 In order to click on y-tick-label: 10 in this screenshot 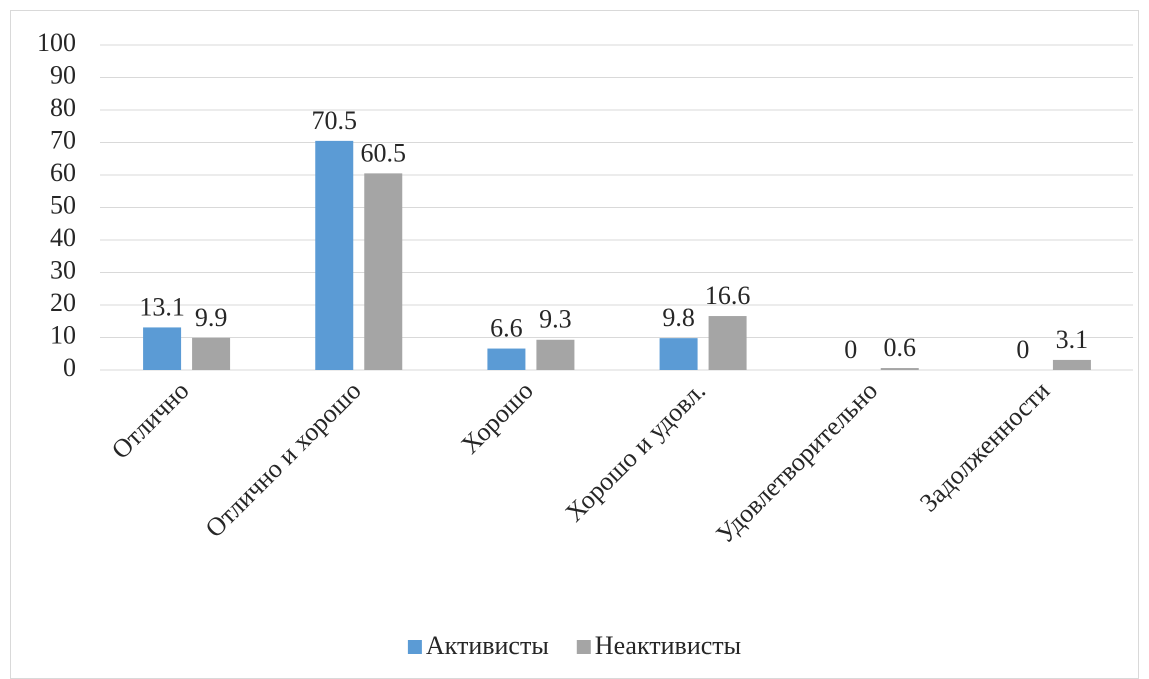, I will do `click(63, 334)`.